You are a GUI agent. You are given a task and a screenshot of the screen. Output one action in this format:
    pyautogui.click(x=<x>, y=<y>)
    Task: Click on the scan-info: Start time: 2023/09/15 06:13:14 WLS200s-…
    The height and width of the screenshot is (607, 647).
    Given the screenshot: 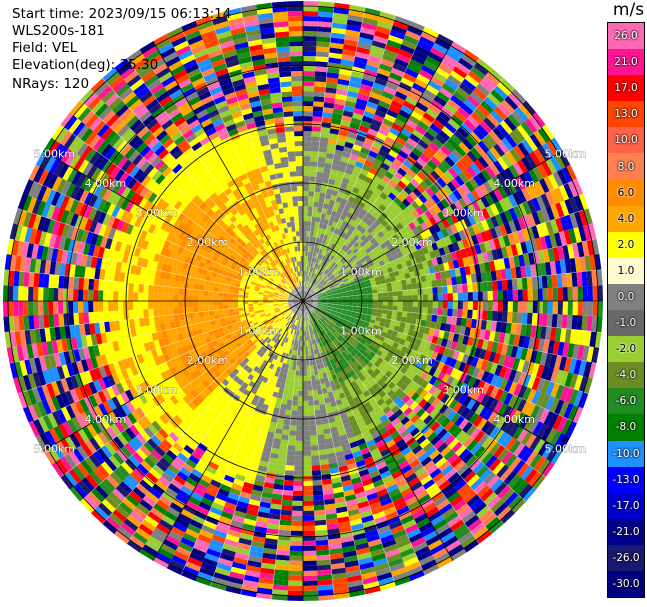 What is the action you would take?
    pyautogui.click(x=121, y=49)
    